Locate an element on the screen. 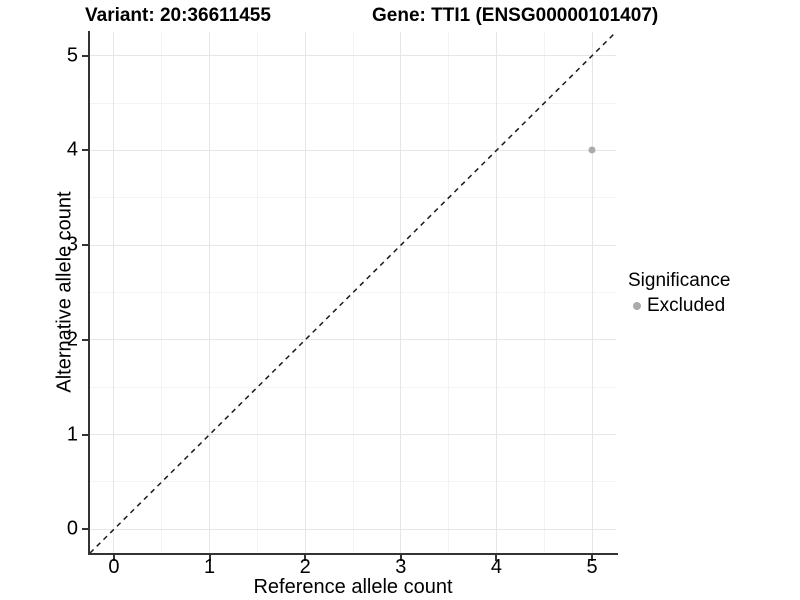 The height and width of the screenshot is (600, 800). legend-title: Significance is located at coordinates (679, 280).